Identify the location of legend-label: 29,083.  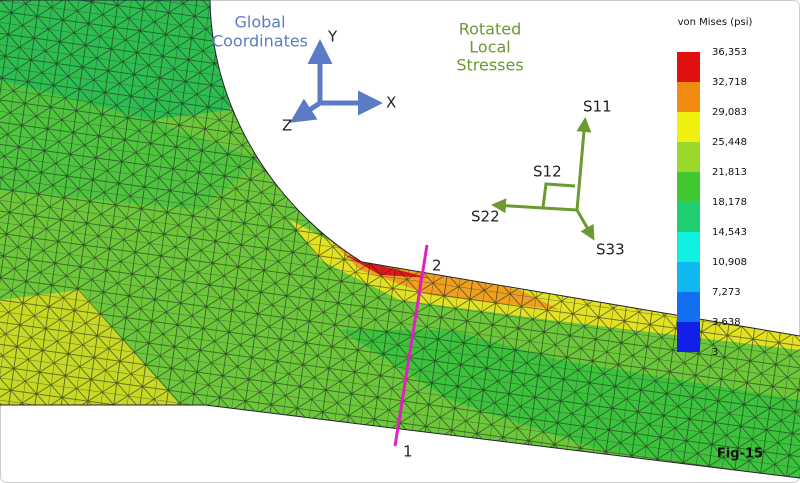
(729, 112).